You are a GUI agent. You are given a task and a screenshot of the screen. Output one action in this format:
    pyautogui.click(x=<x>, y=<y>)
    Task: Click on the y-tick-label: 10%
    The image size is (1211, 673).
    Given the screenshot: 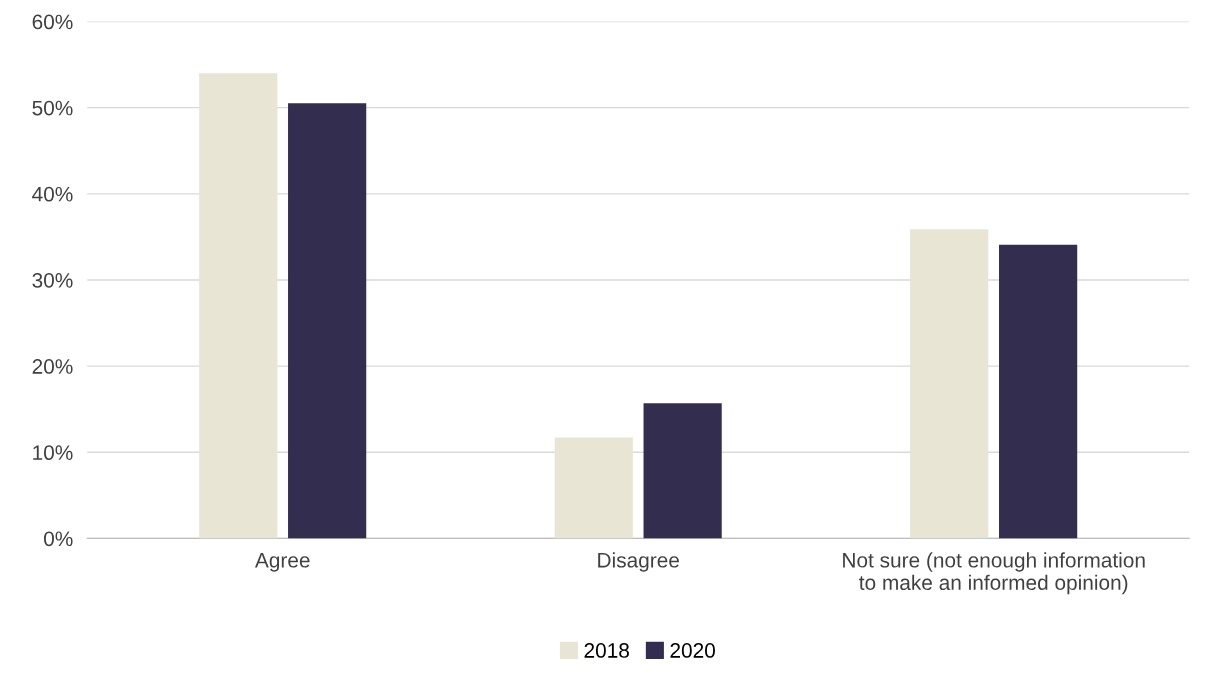 What is the action you would take?
    pyautogui.click(x=53, y=453)
    